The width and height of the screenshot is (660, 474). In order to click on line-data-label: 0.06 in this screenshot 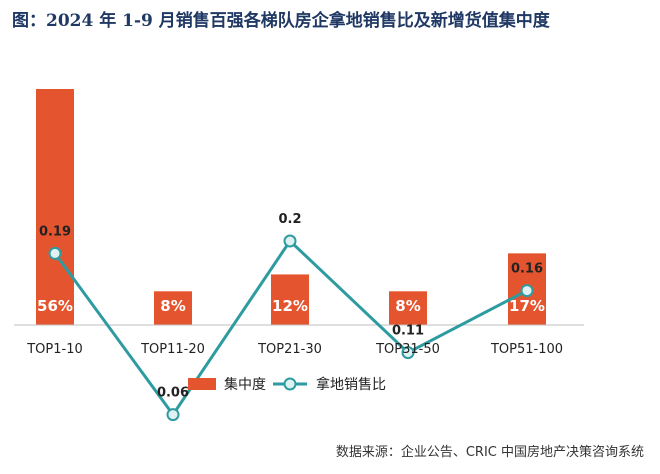, I will do `click(173, 393)`.